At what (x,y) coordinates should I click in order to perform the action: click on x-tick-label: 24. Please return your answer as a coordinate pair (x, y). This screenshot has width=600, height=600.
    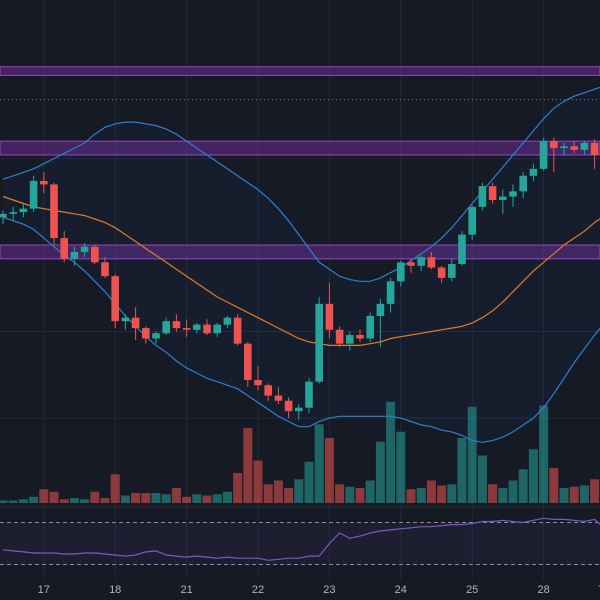
    Looking at the image, I should click on (401, 590).